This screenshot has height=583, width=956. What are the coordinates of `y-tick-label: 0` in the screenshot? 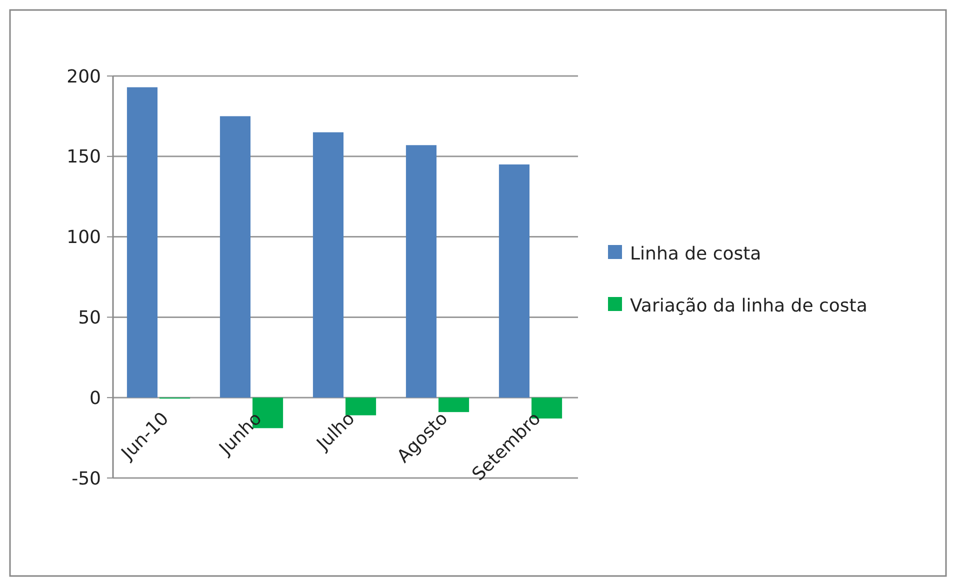 It's located at (95, 398).